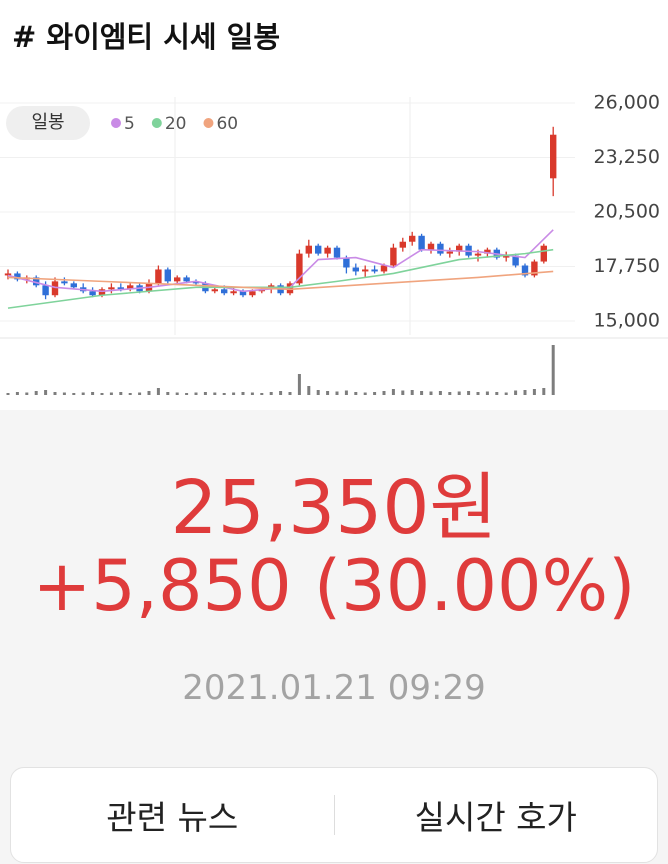 Image resolution: width=668 pixels, height=864 pixels. I want to click on y-tick-label: 15,000, so click(627, 321).